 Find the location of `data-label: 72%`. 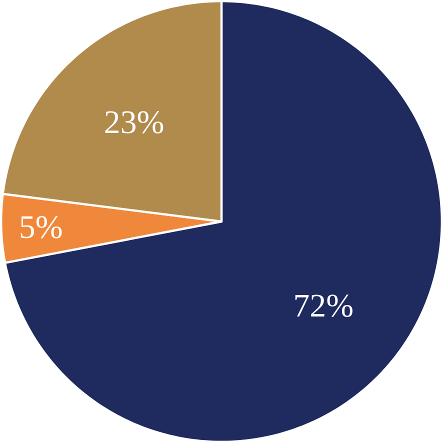

data-label: 72% is located at coordinates (323, 305).